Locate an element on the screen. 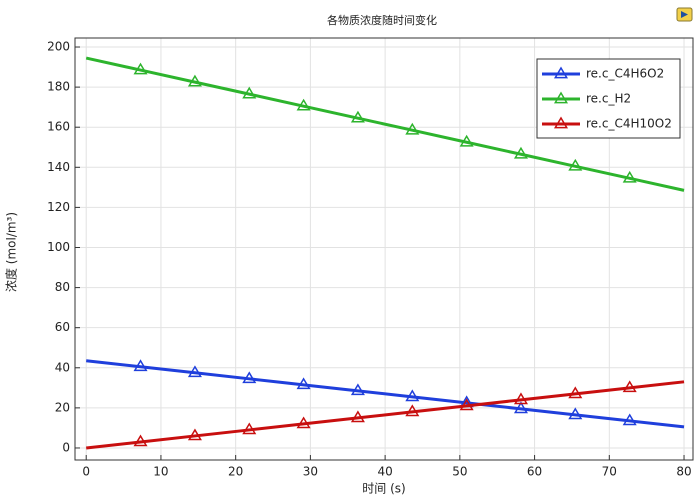  y-tick-label: 60 is located at coordinates (62, 327).